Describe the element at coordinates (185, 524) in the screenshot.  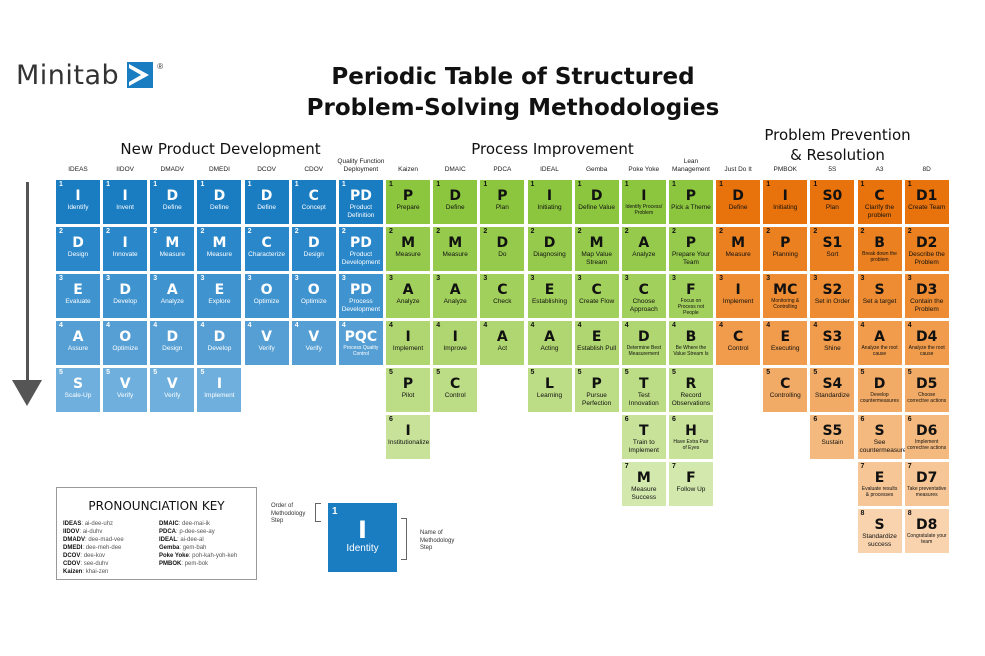
I see `pronunciation-entry: DMAIC: dee-mai-ik` at that location.